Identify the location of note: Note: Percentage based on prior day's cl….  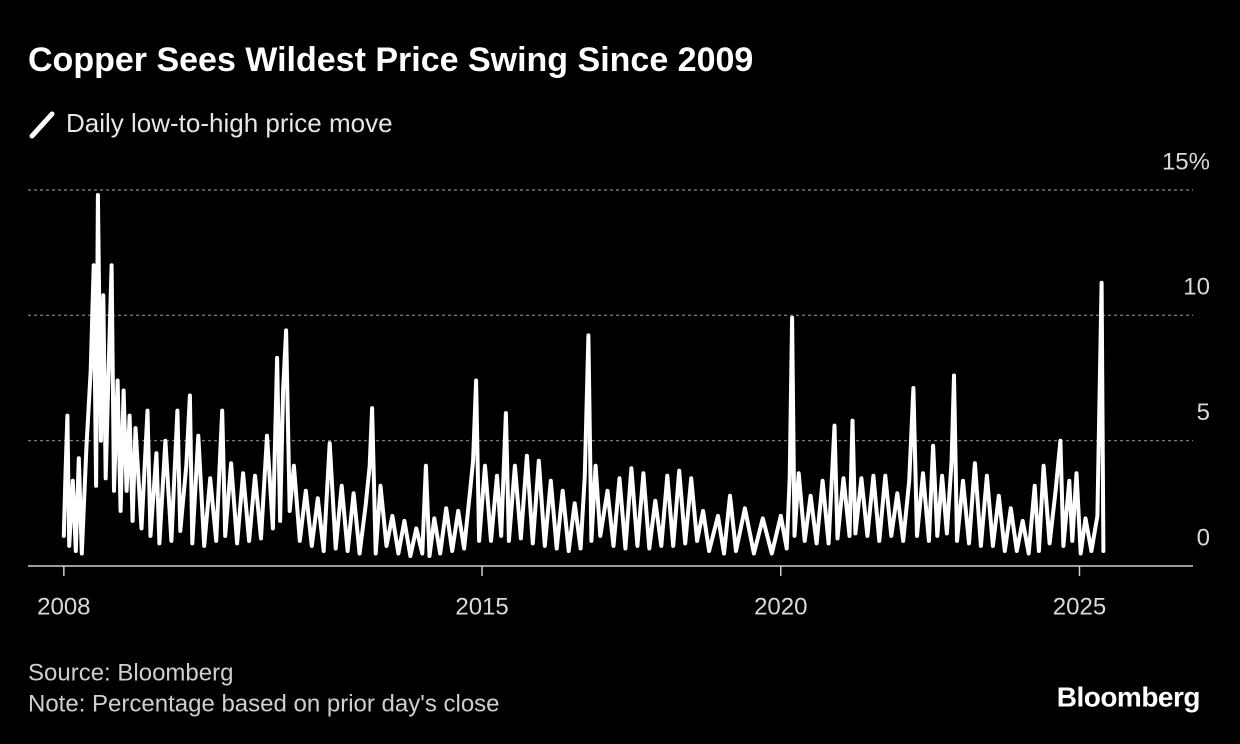
(264, 703).